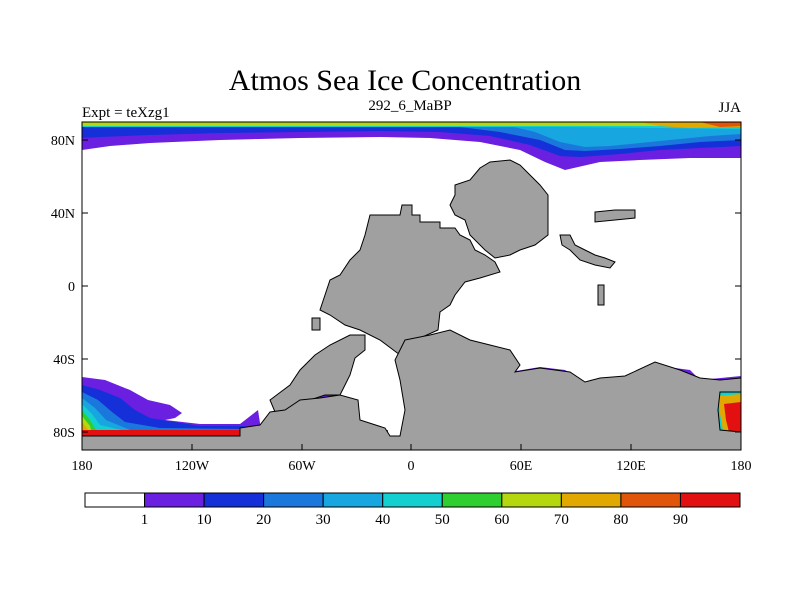  I want to click on lat-tick-80n: 80N, so click(63, 141).